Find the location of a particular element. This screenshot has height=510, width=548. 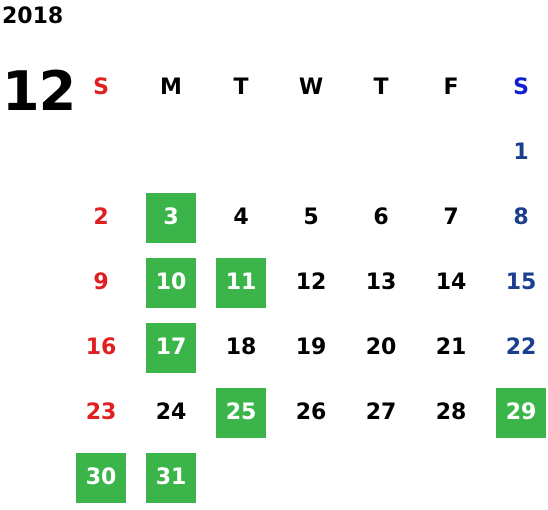

day-number: 8 is located at coordinates (521, 217).